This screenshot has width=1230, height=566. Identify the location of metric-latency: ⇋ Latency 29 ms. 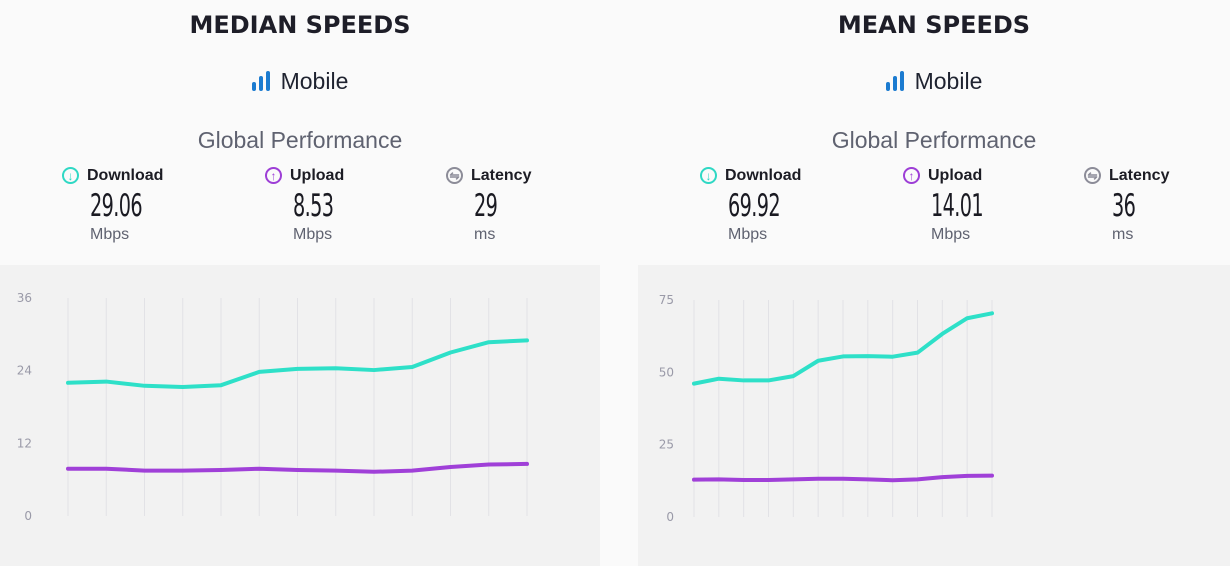
(488, 205).